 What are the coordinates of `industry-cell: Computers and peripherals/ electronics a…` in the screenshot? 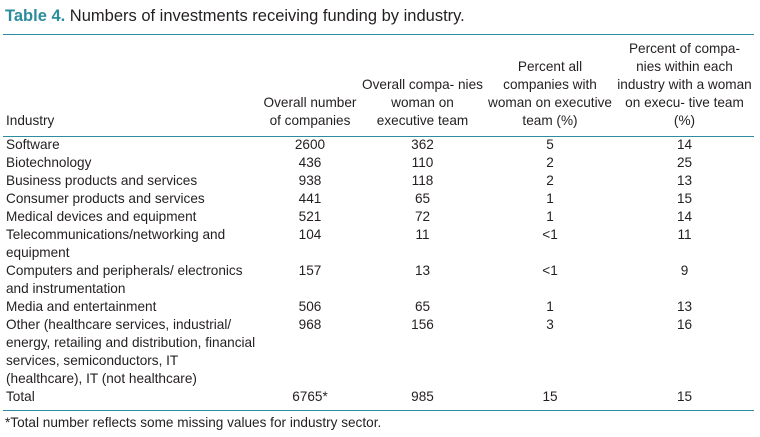 It's located at (124, 279).